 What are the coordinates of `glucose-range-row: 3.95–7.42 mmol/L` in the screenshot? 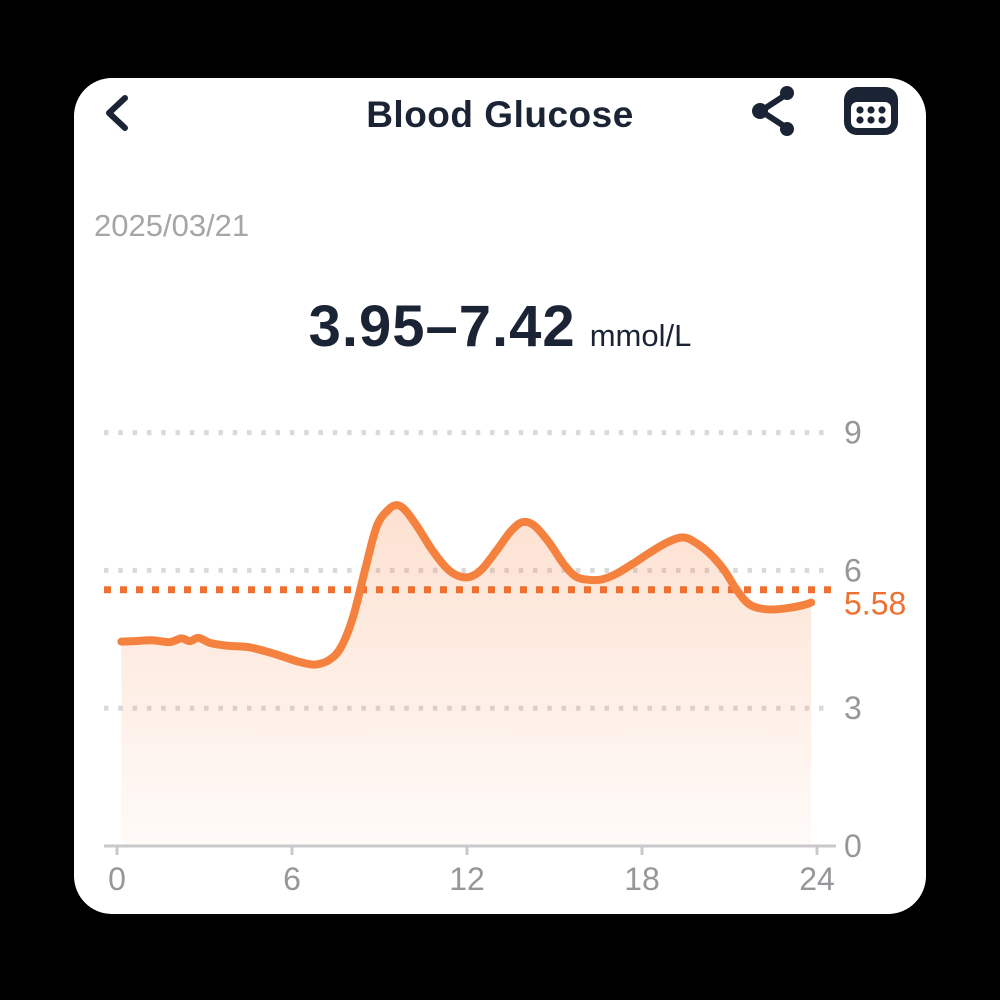 It's located at (500, 326).